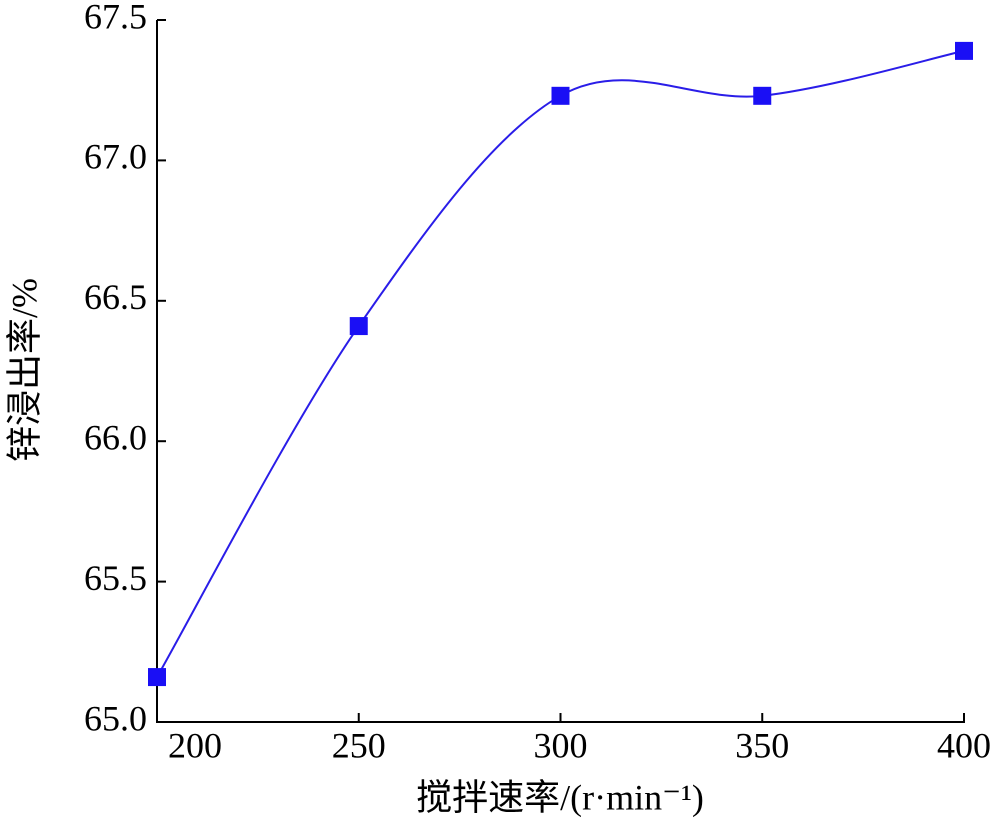  What do you see at coordinates (561, 745) in the screenshot?
I see `x-tick-label: 300` at bounding box center [561, 745].